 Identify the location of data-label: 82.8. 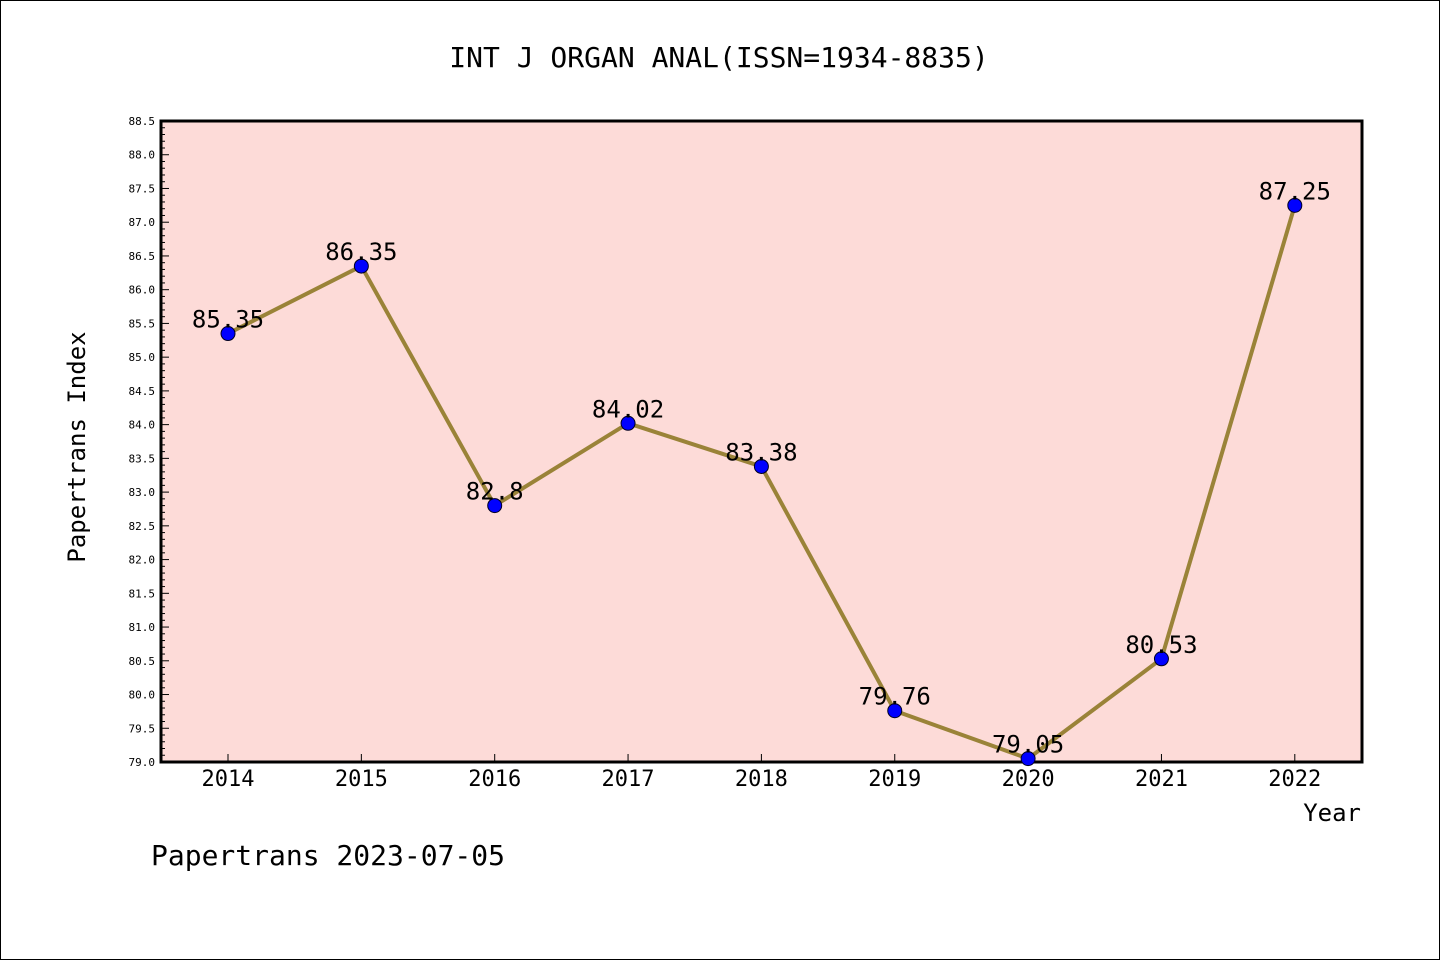
(495, 492).